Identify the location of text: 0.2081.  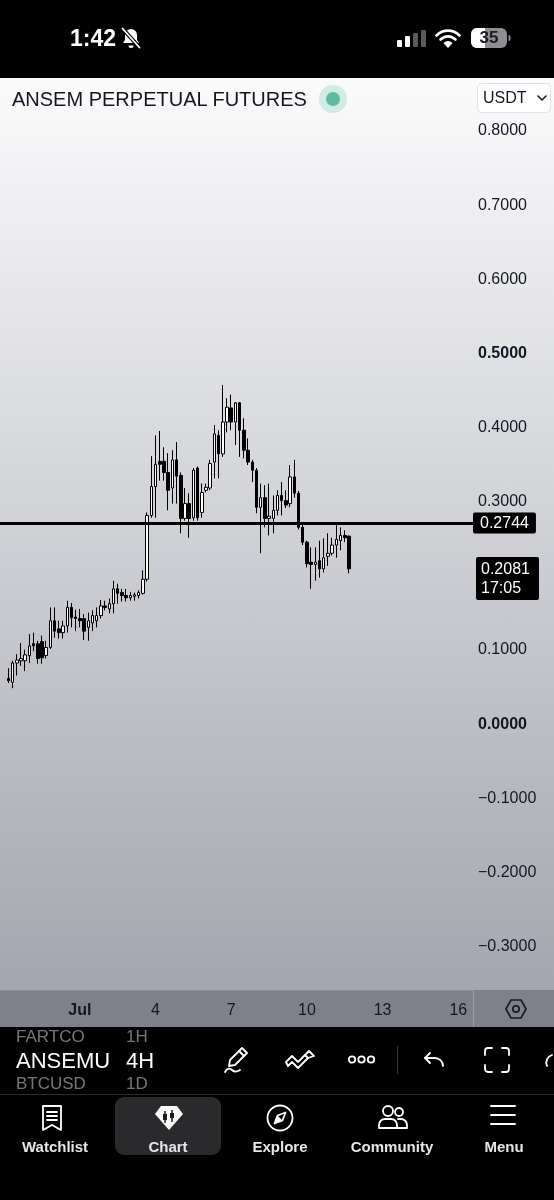
(505, 568).